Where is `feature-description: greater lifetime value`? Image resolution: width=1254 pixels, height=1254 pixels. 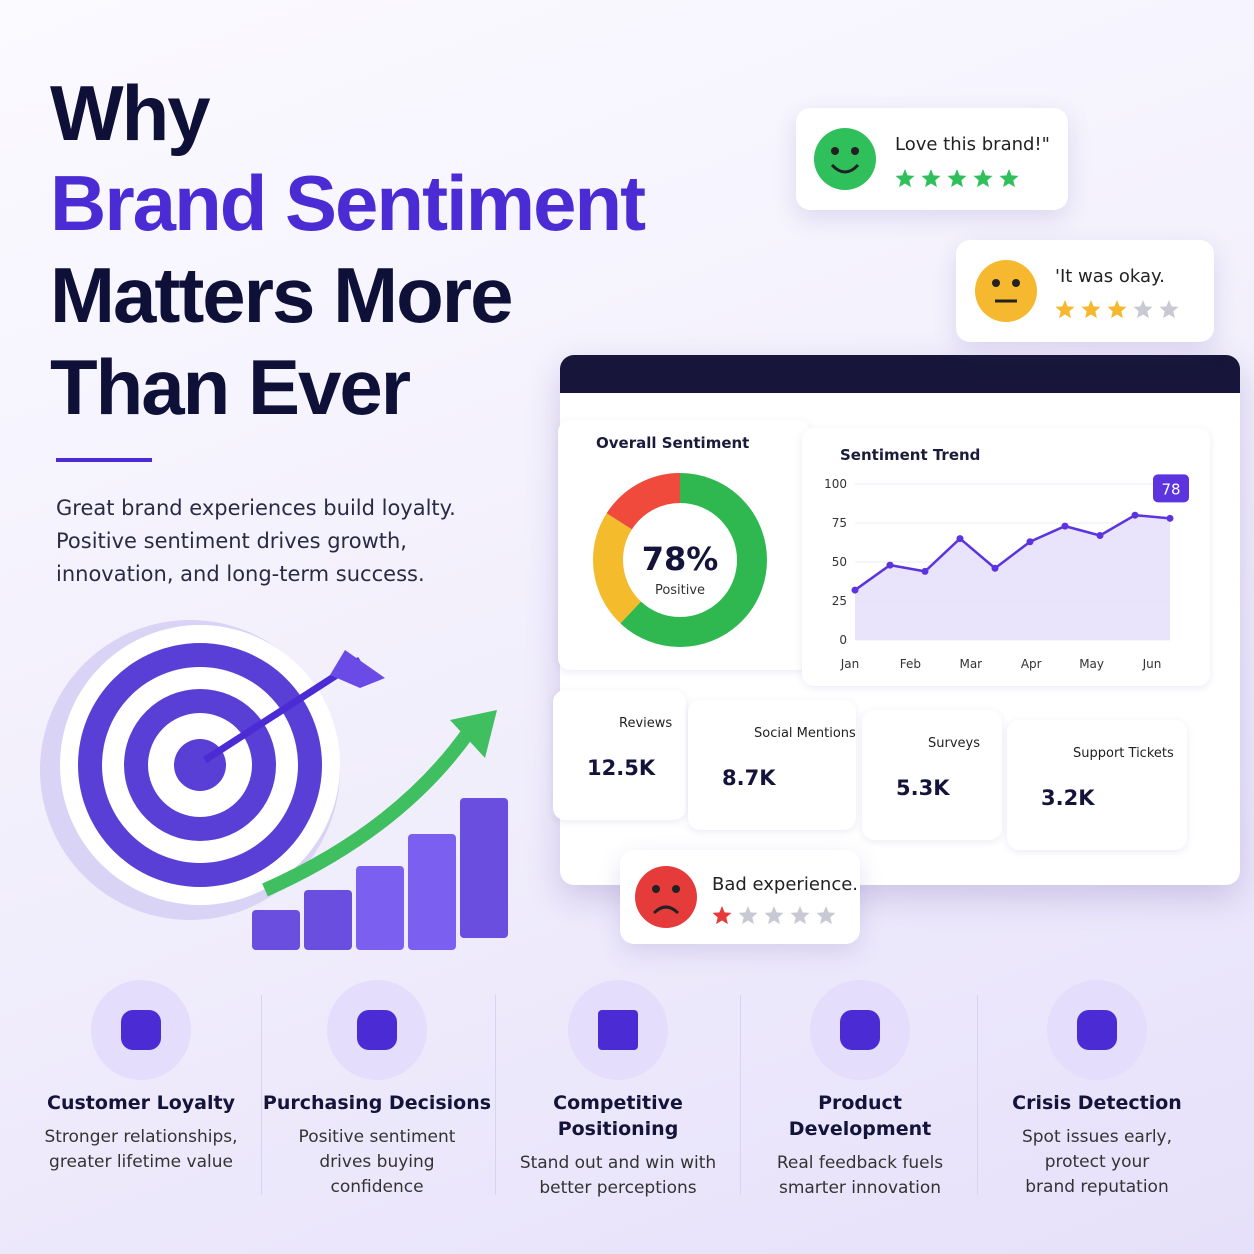 feature-description: greater lifetime value is located at coordinates (141, 1162).